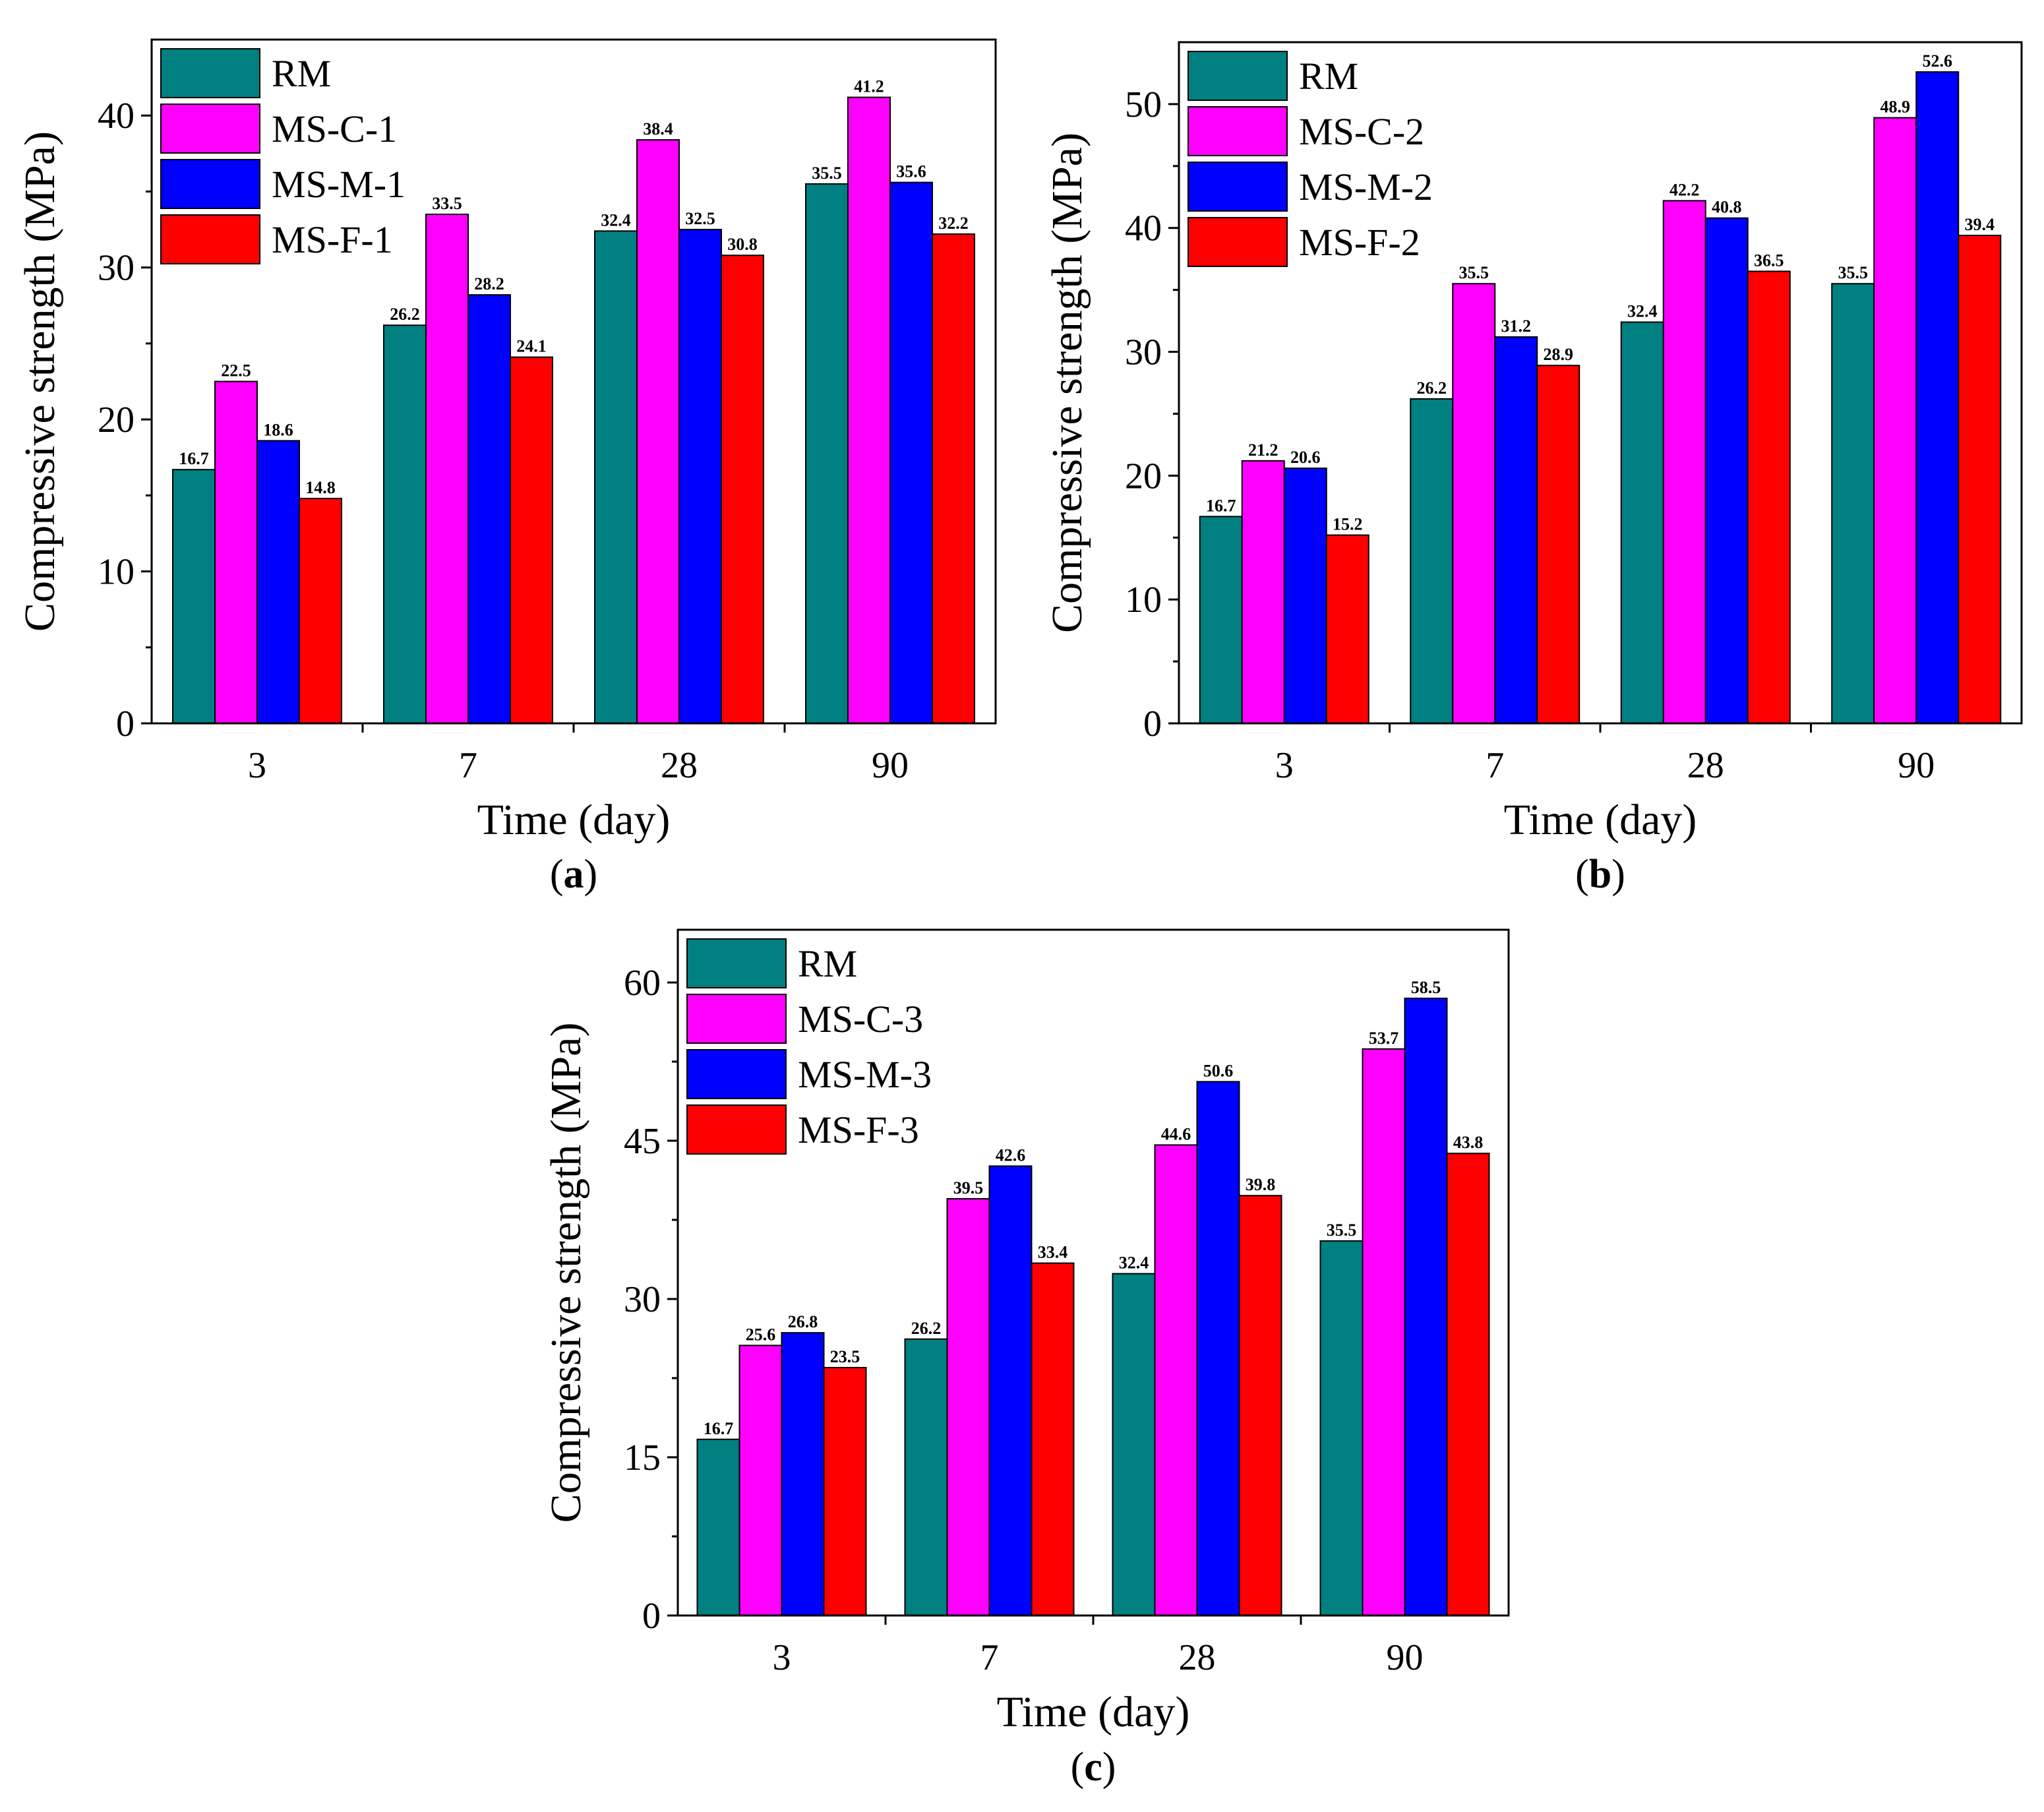 The width and height of the screenshot is (2044, 1812). I want to click on legend-entry-MS-C-3: MS-C-3, so click(860, 1019).